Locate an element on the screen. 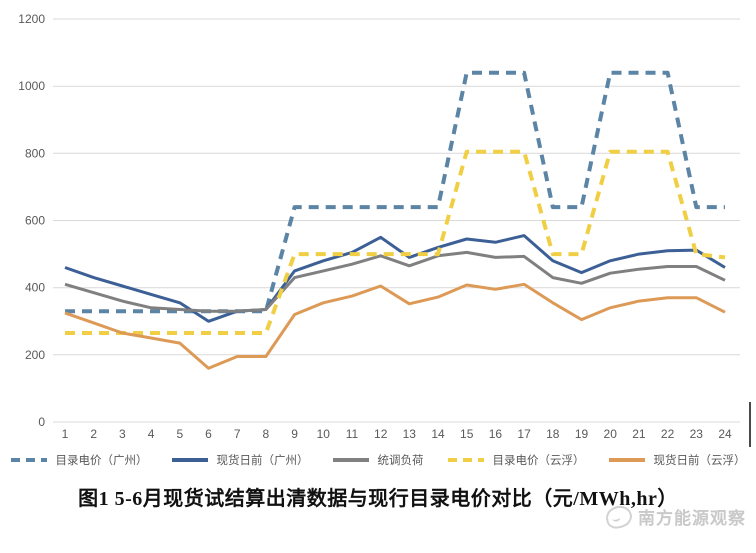 The height and width of the screenshot is (553, 756). y-tick-label-1000: 1000 is located at coordinates (31, 86).